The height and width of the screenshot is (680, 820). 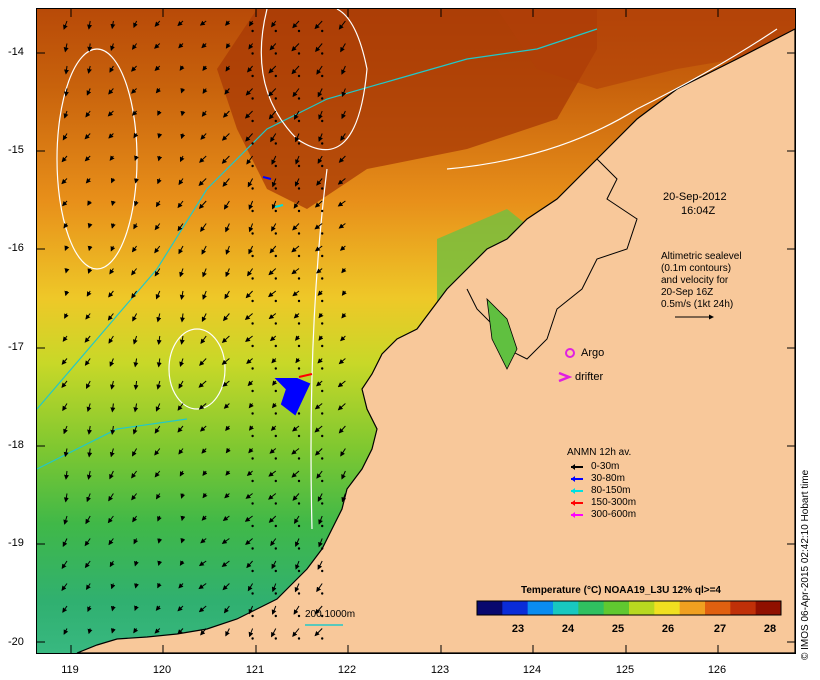 I want to click on colorbar-swatch, so click(x=566, y=608).